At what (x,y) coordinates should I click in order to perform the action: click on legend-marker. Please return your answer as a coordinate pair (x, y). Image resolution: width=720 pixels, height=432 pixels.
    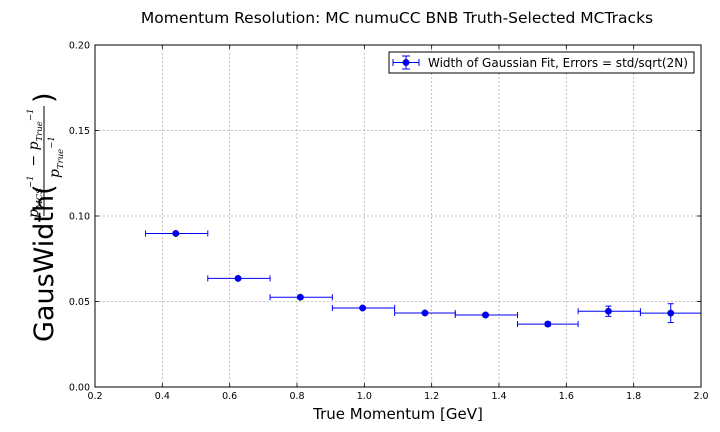
    Looking at the image, I should click on (406, 62).